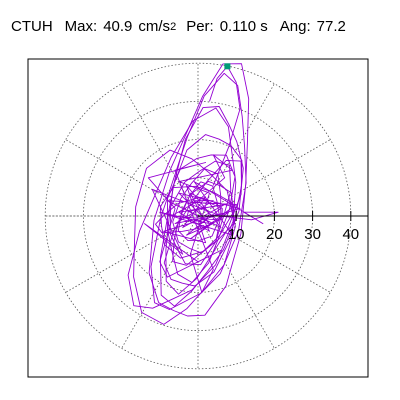  I want to click on trace-peak-loop, so click(225, 125).